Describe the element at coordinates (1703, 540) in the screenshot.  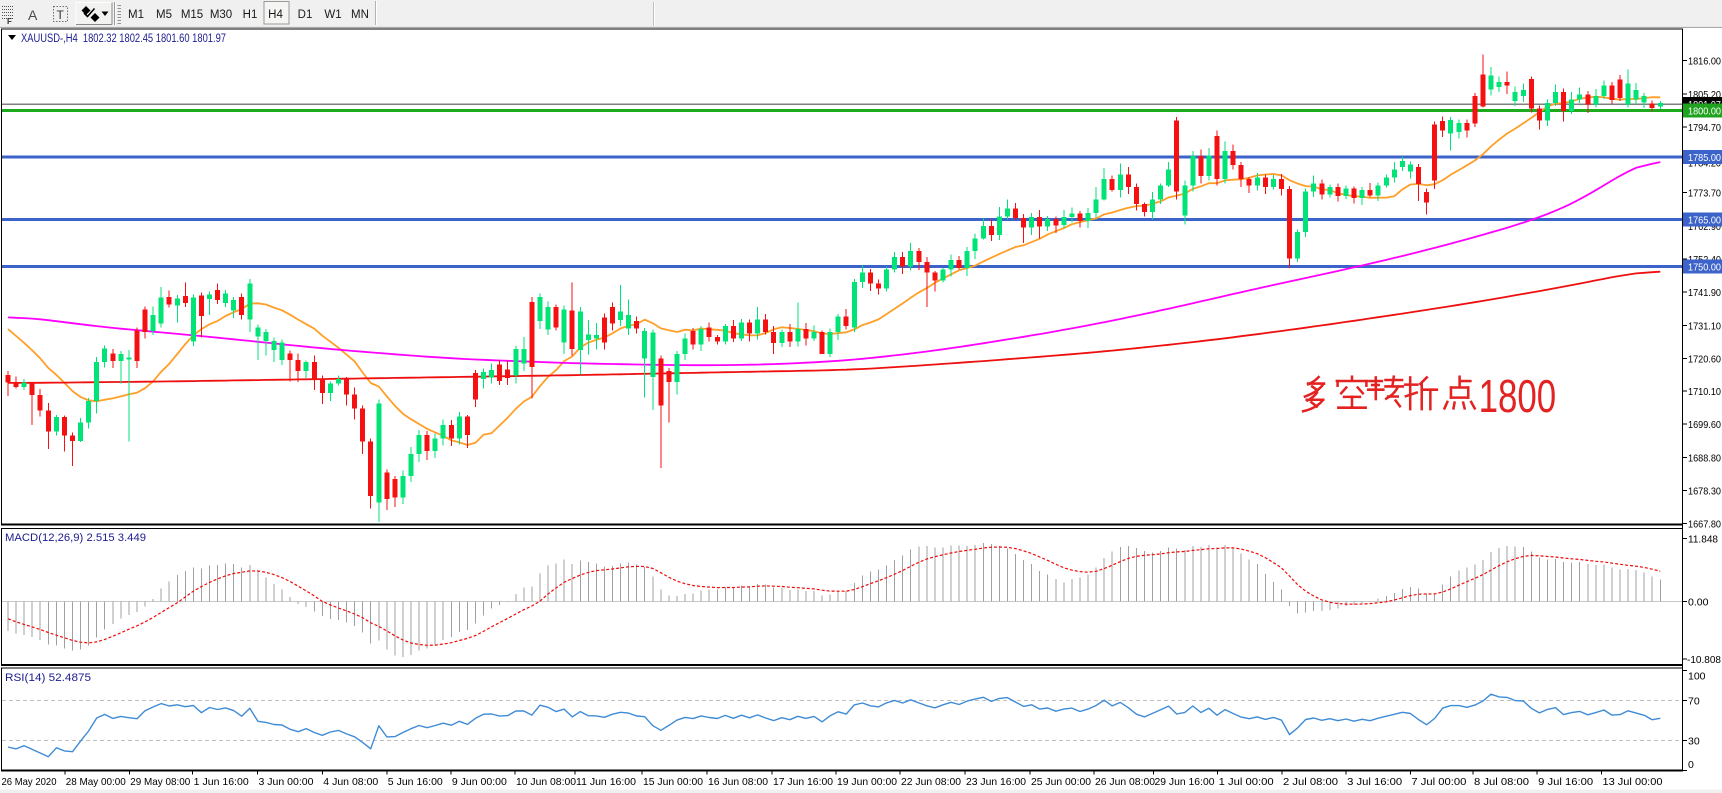
I see `svg-text: 11.848` at that location.